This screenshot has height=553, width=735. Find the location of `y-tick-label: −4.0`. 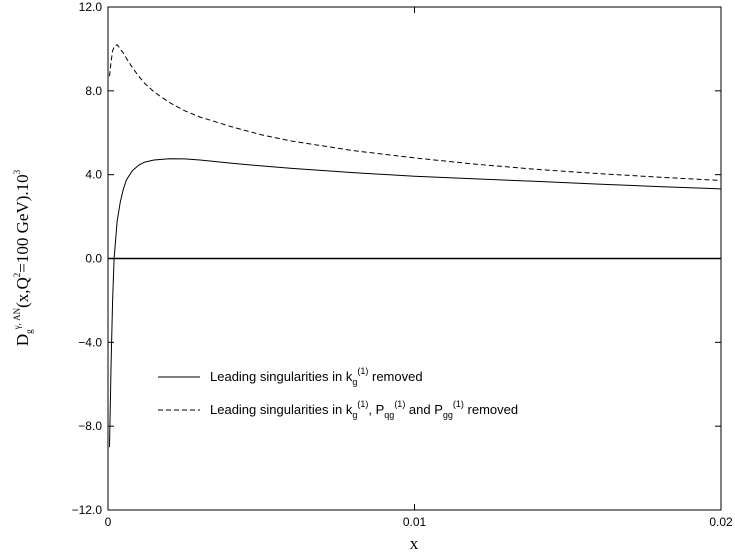

y-tick-label: −4.0 is located at coordinates (90, 342).